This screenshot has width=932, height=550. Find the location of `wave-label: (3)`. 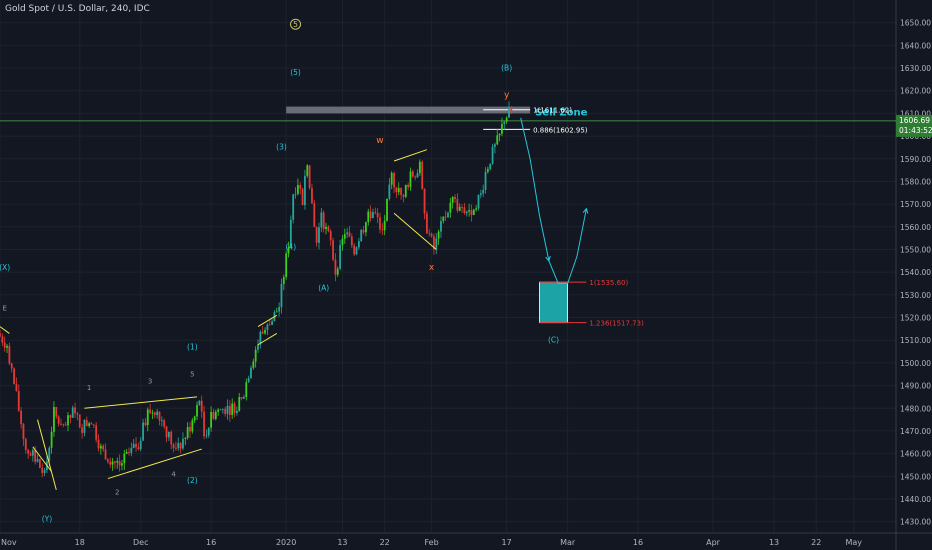

wave-label: (3) is located at coordinates (281, 147).